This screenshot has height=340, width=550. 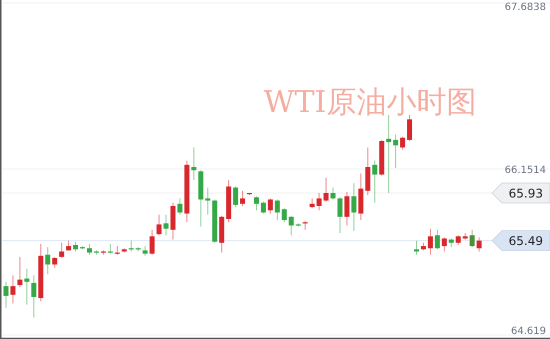 What do you see at coordinates (525, 7) in the screenshot?
I see `y-tick-label: 67.6838` at bounding box center [525, 7].